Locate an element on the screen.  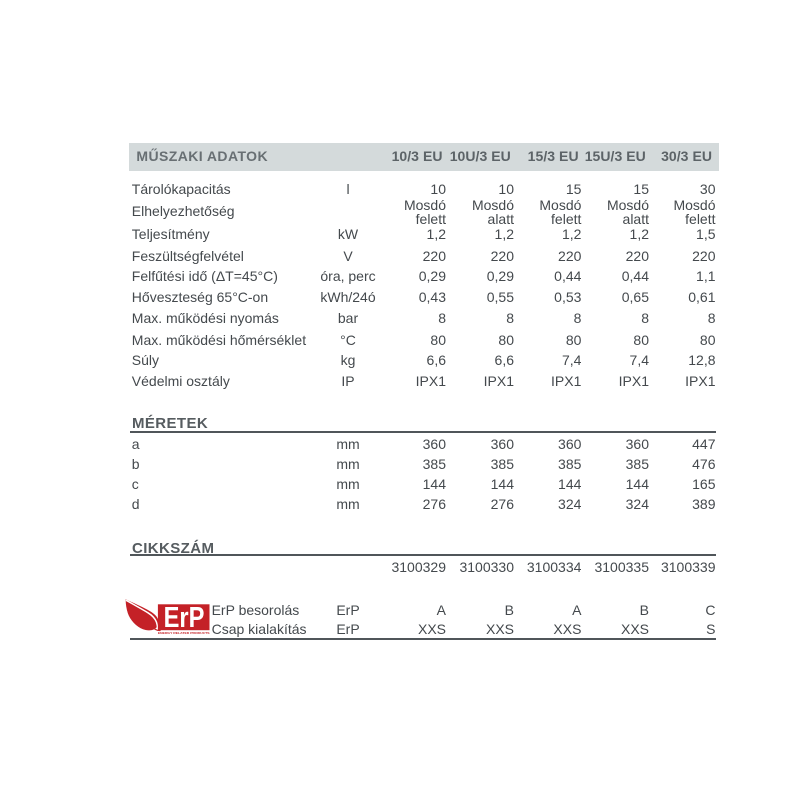
svg-text: ErP is located at coordinates (184, 618).